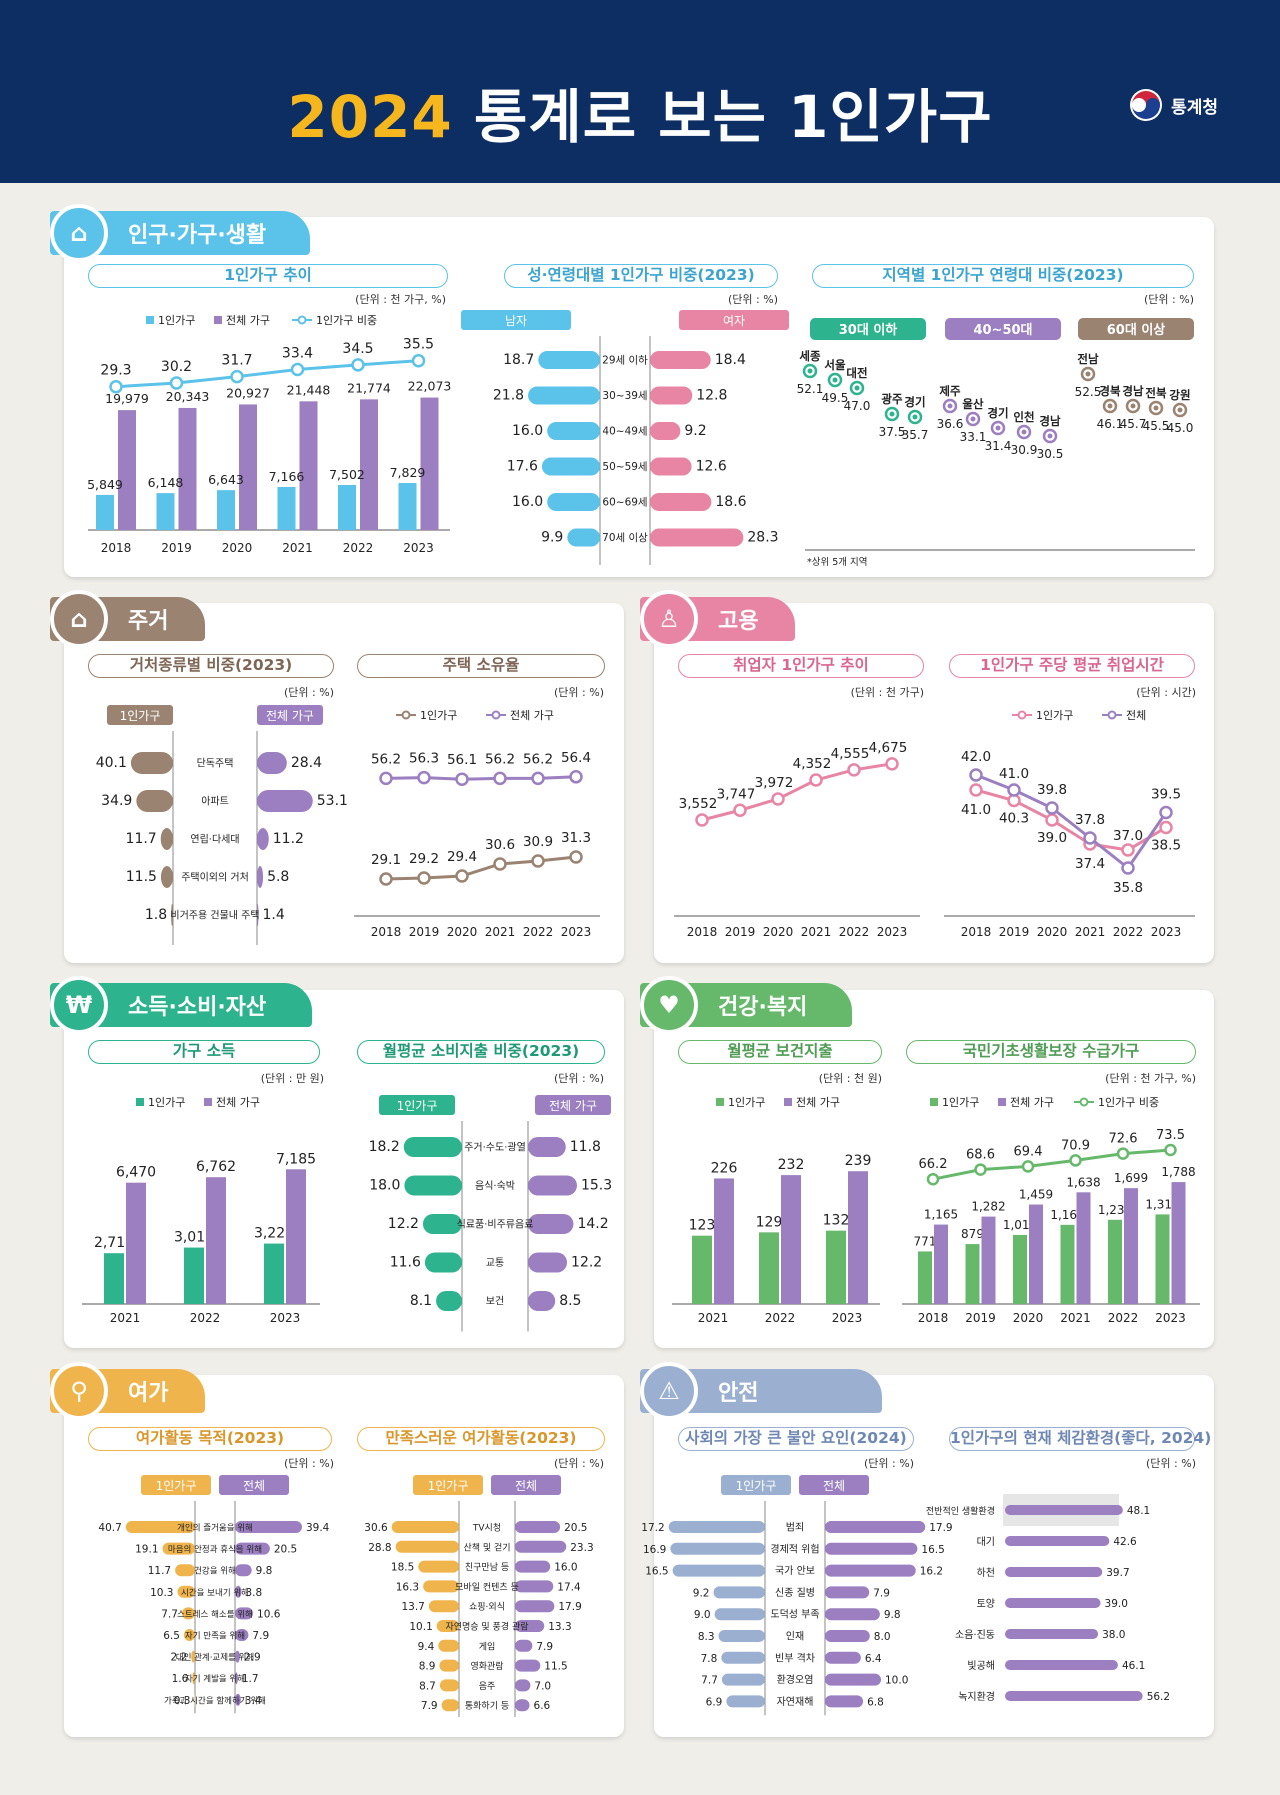 This screenshot has height=1795, width=1280. What do you see at coordinates (875, 1702) in the screenshot?
I see `right-value-label: 6.8` at bounding box center [875, 1702].